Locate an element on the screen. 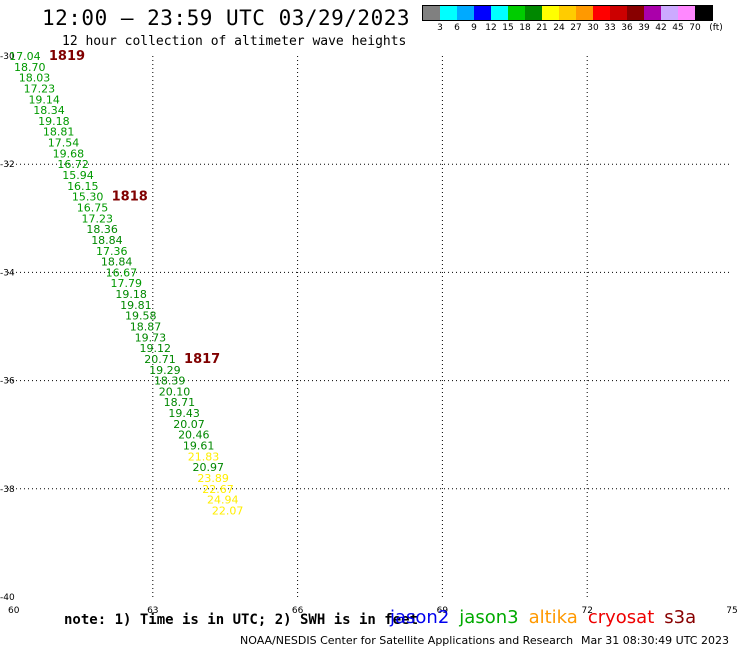  legend-label: 39 is located at coordinates (644, 28).